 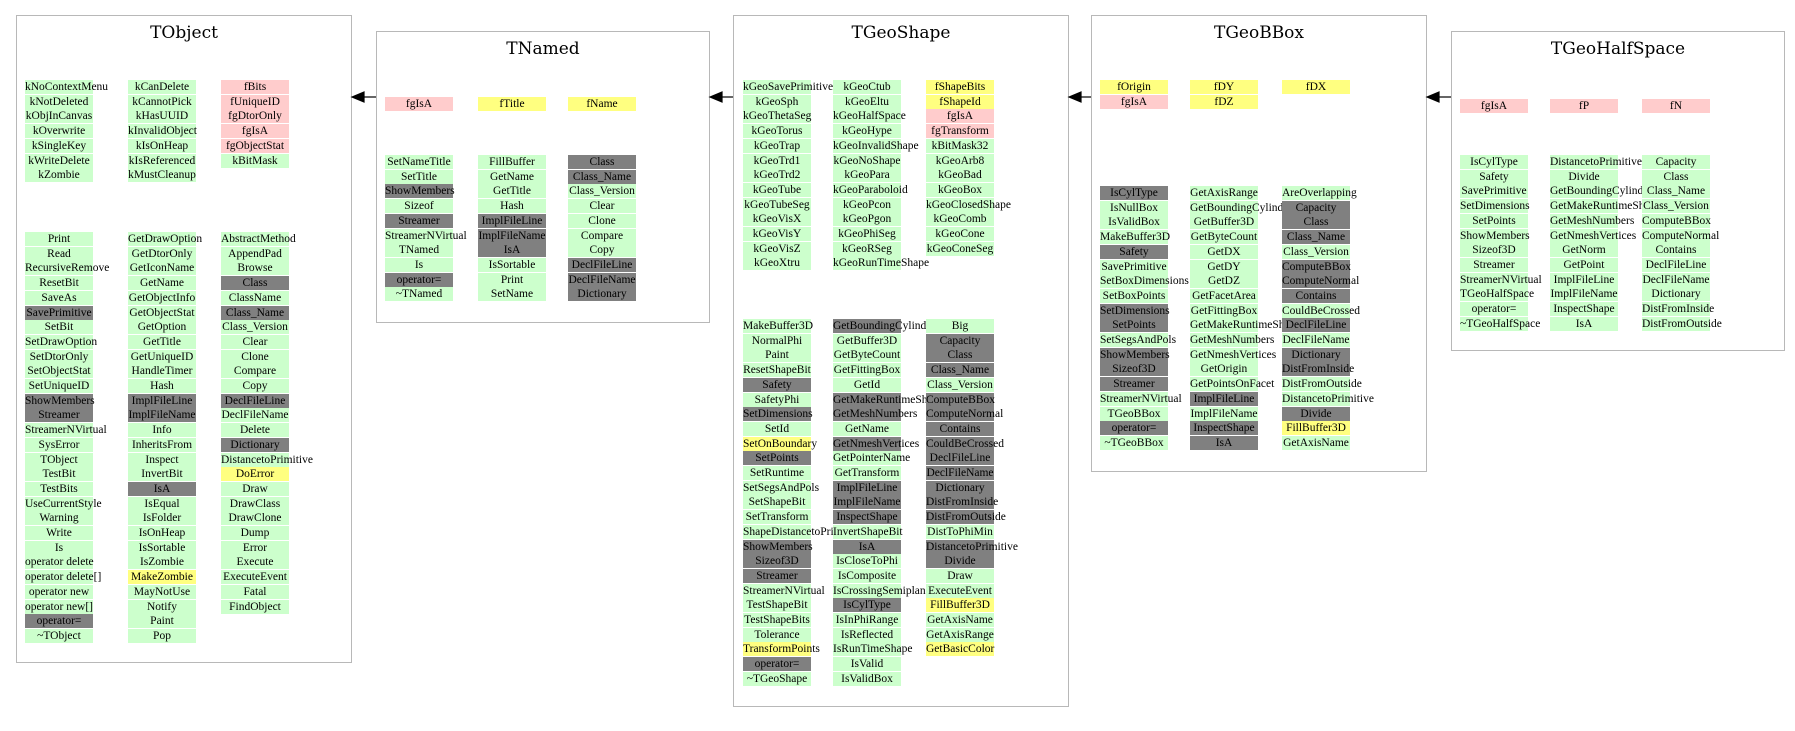 I want to click on method-item: ImplFileLine, so click(x=512, y=220).